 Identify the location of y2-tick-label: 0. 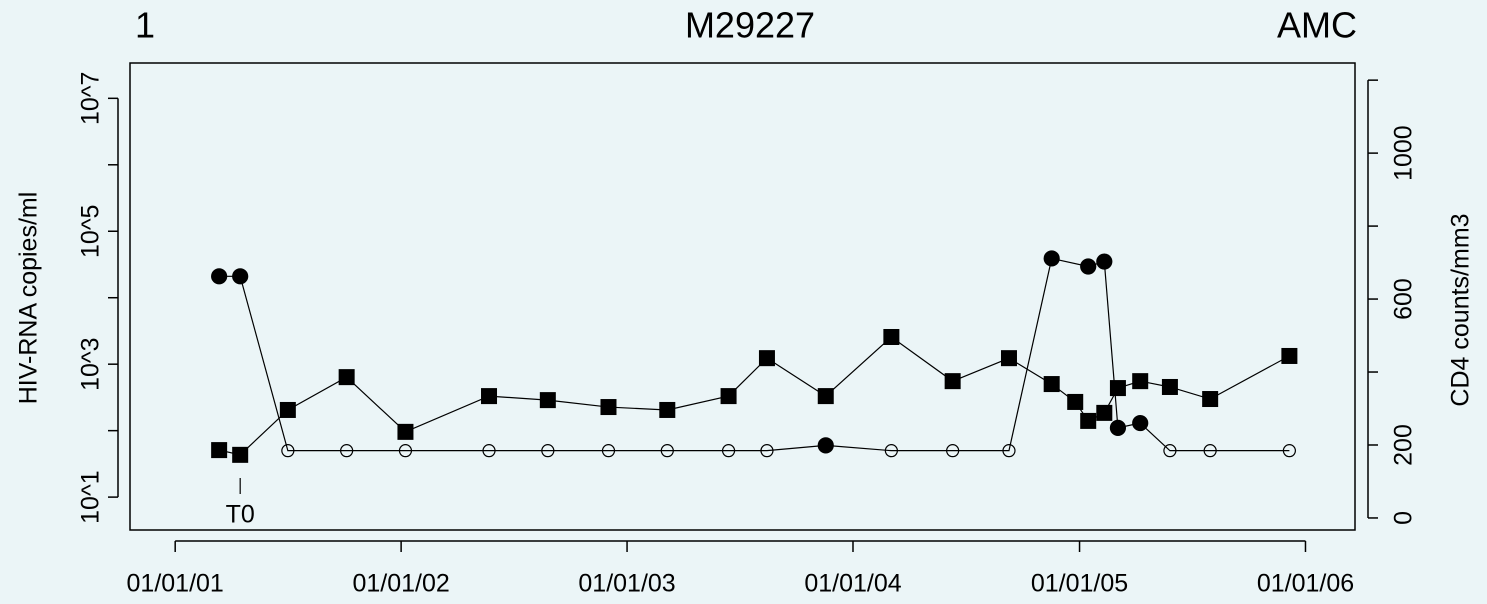
(1404, 518).